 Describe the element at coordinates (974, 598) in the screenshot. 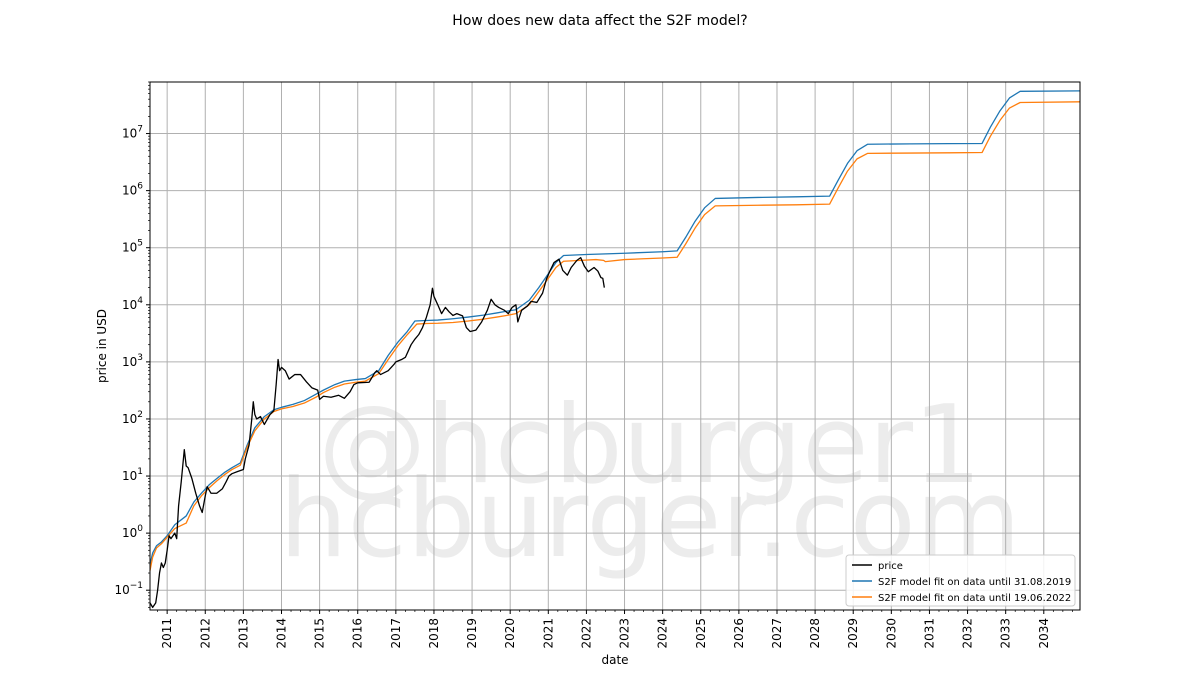

I see `legend-label: S2F model fit on data until 19.06.2022` at that location.